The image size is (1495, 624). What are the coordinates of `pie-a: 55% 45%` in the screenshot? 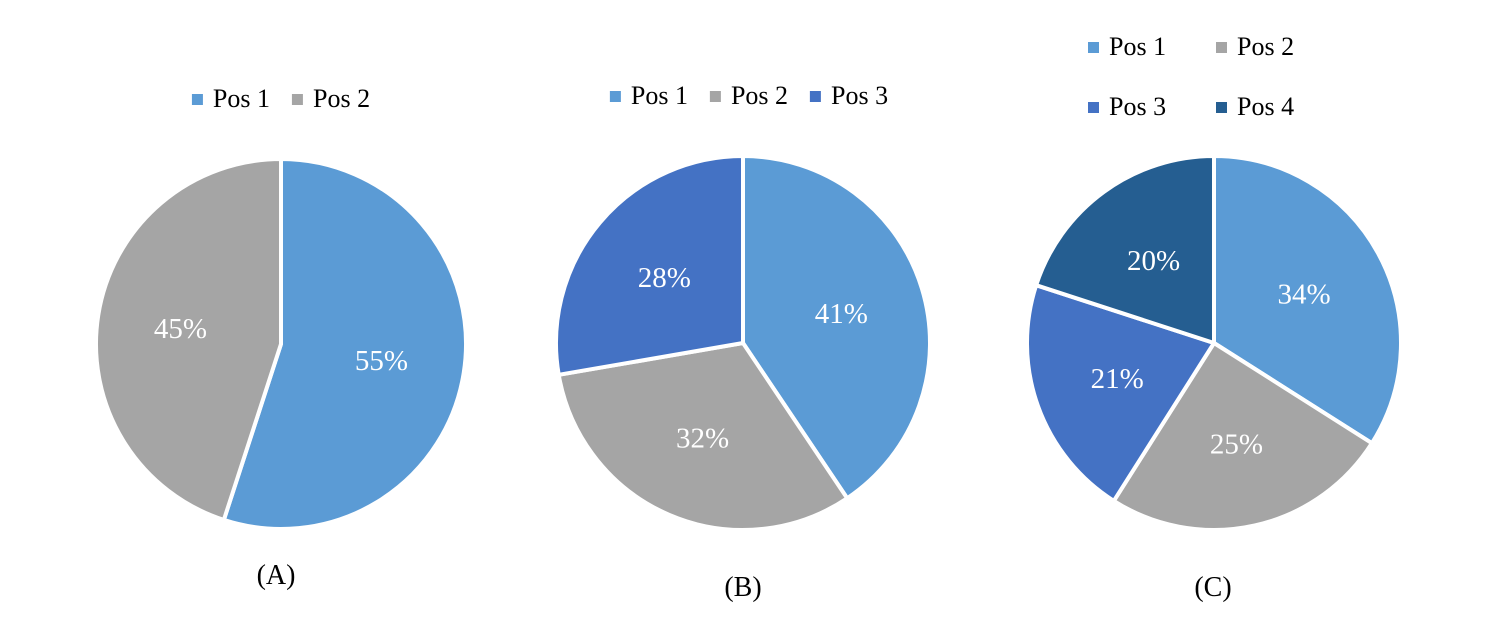 It's located at (281, 344).